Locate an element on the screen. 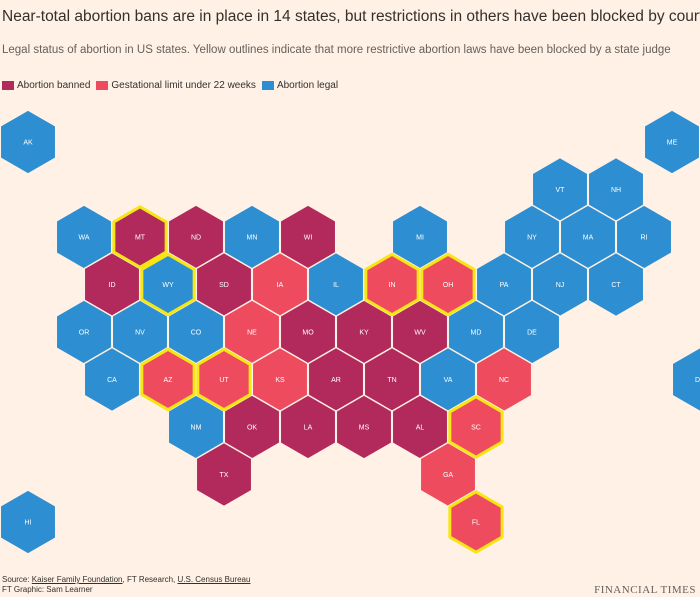  state-hex-tx is located at coordinates (224, 474).